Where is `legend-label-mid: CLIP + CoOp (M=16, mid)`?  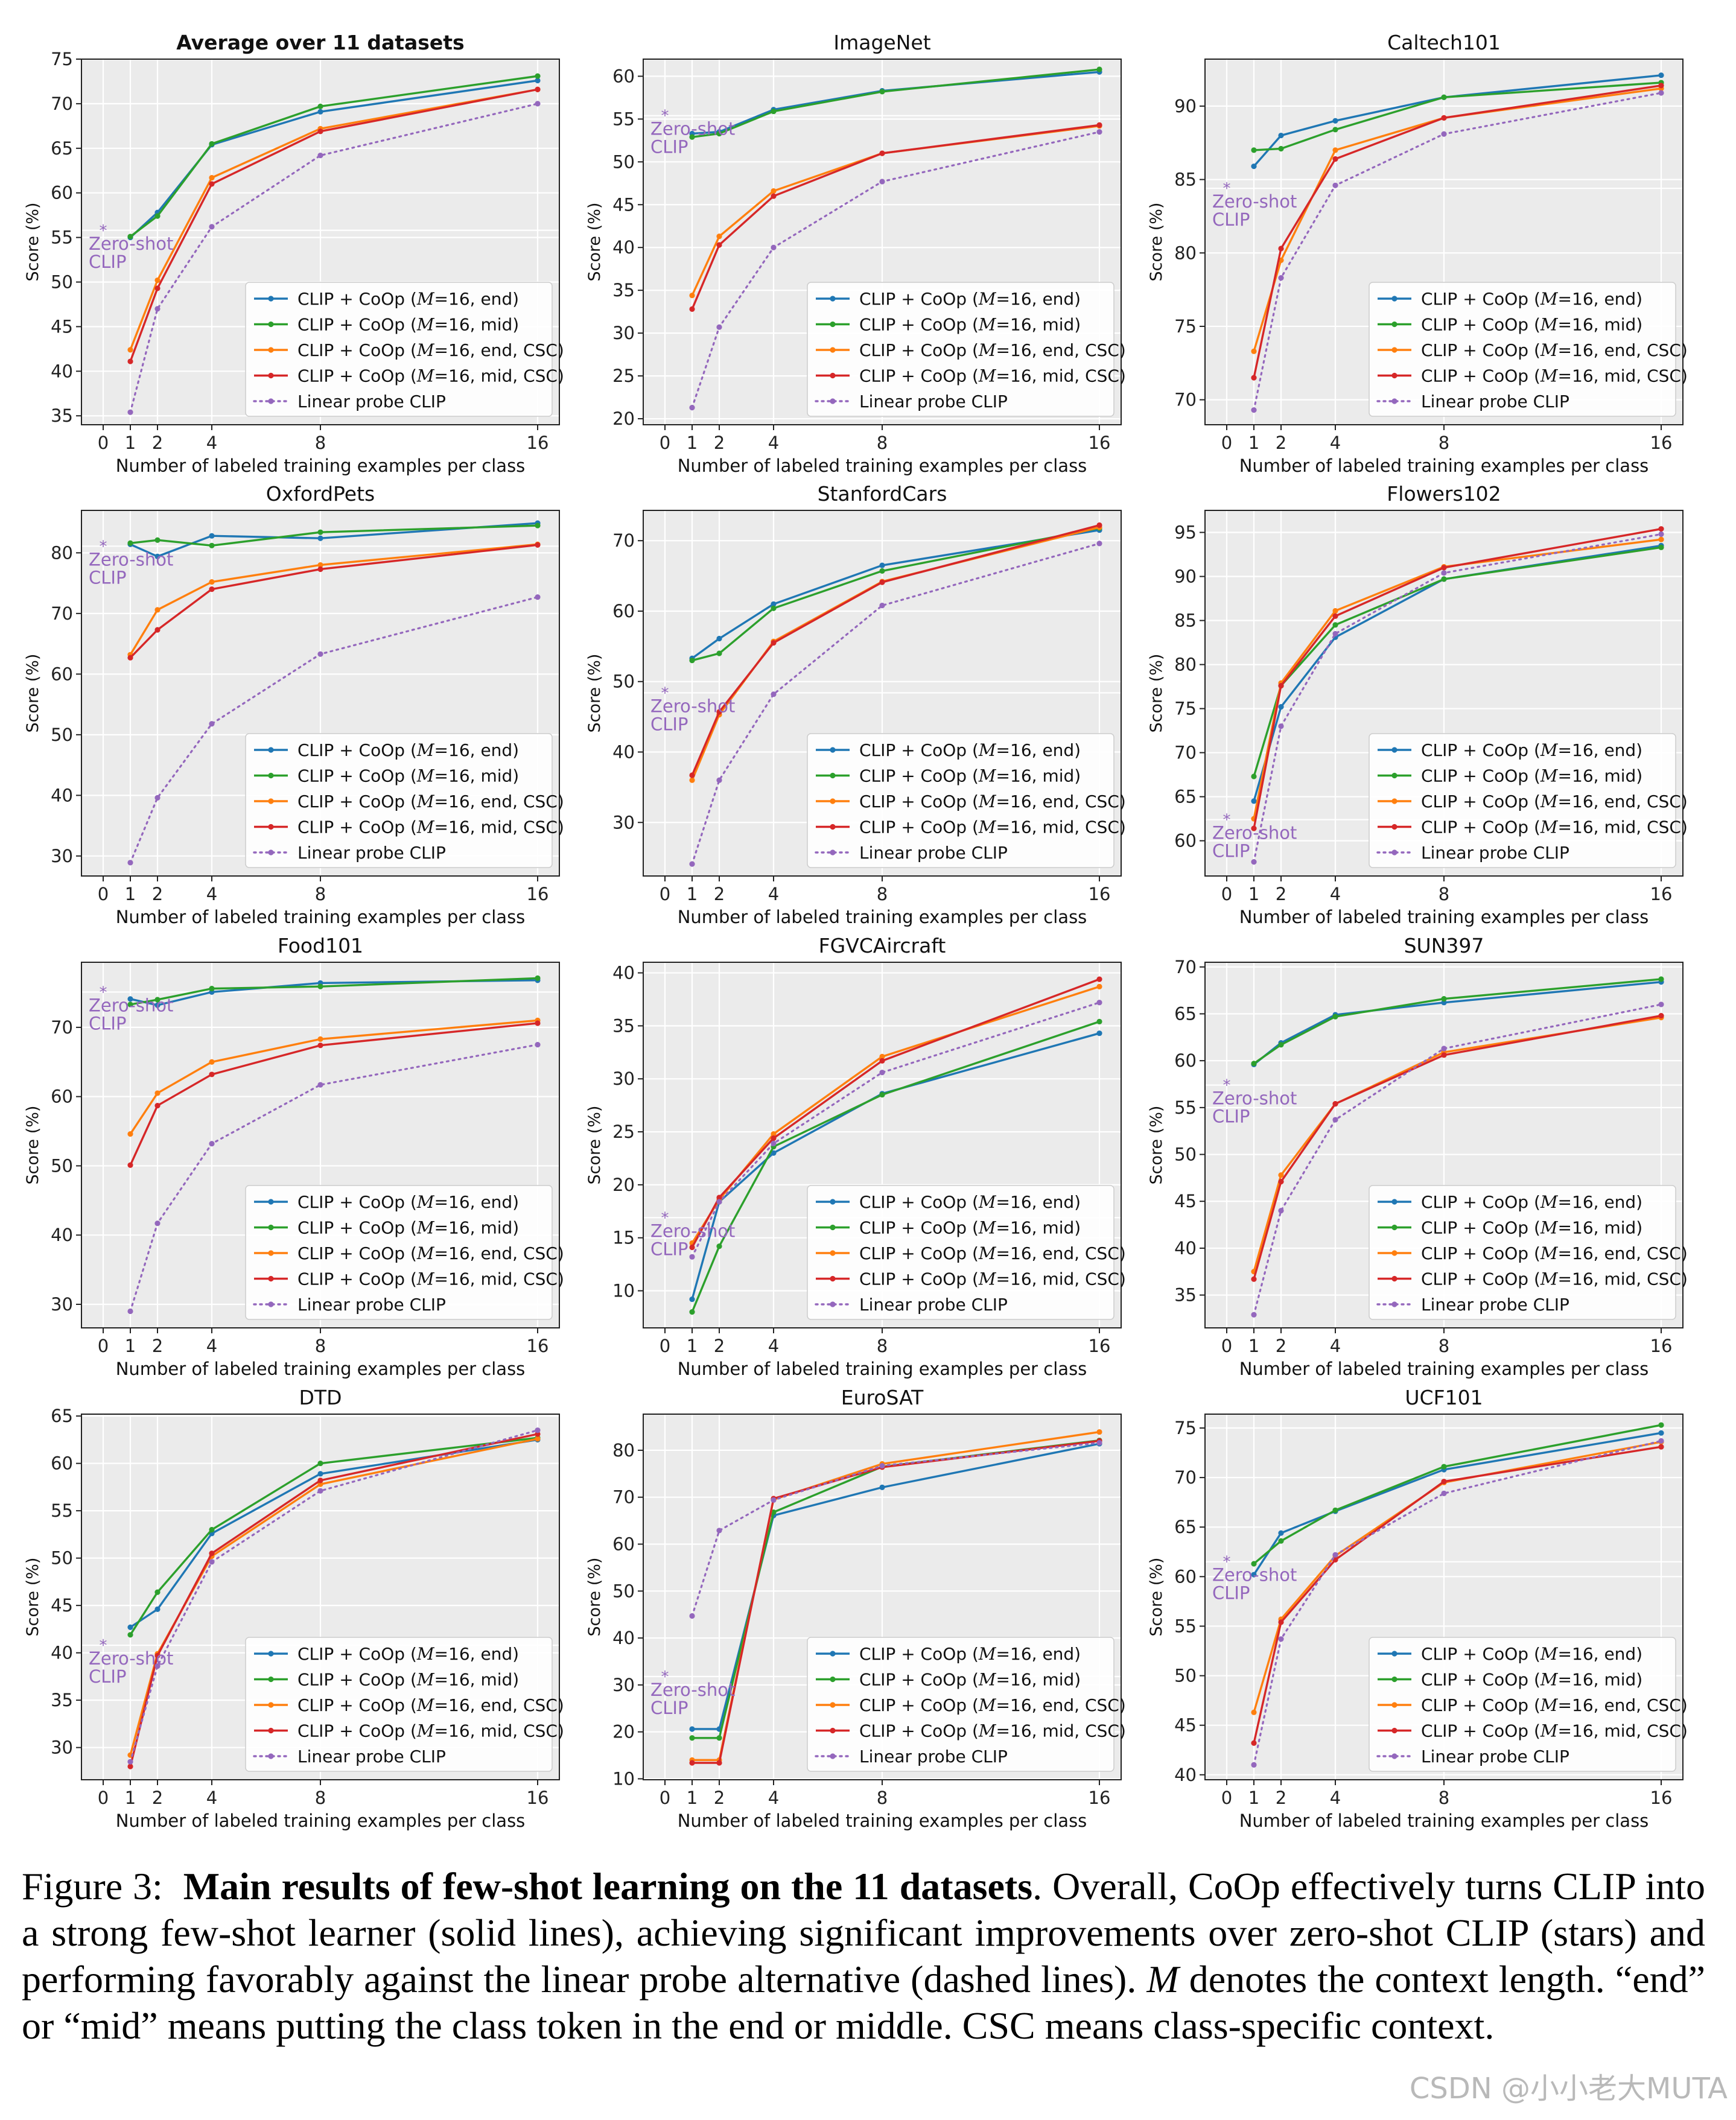
legend-label-mid: CLIP + CoOp (M=16, mid) is located at coordinates (970, 1680).